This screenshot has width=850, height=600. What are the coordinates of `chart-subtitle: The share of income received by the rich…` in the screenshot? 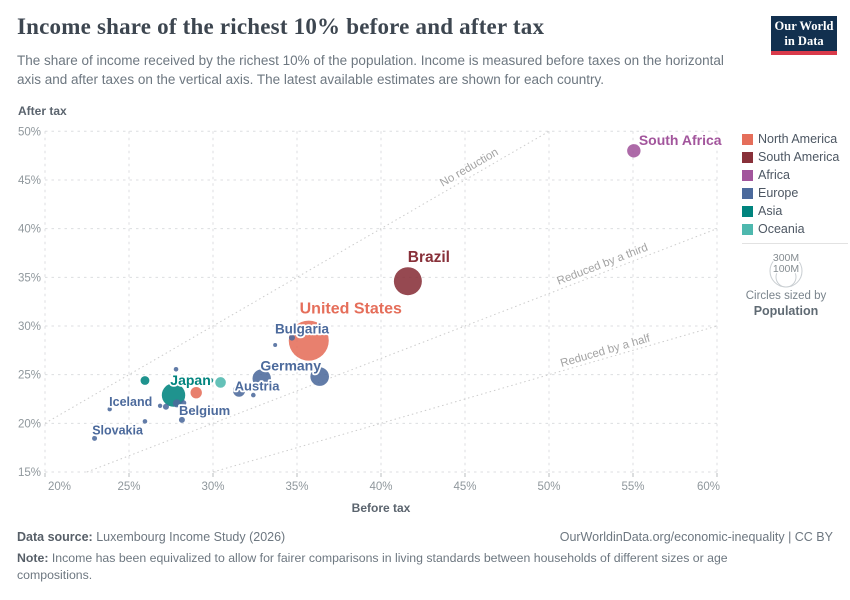 It's located at (370, 70).